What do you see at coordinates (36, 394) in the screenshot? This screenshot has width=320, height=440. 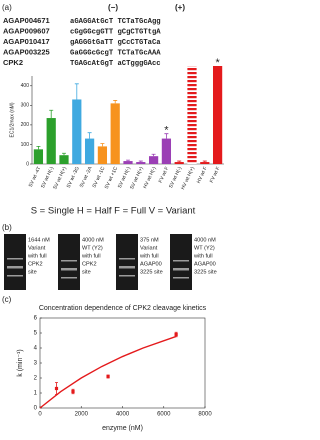 I see `y-tick-label: 1` at bounding box center [36, 394].